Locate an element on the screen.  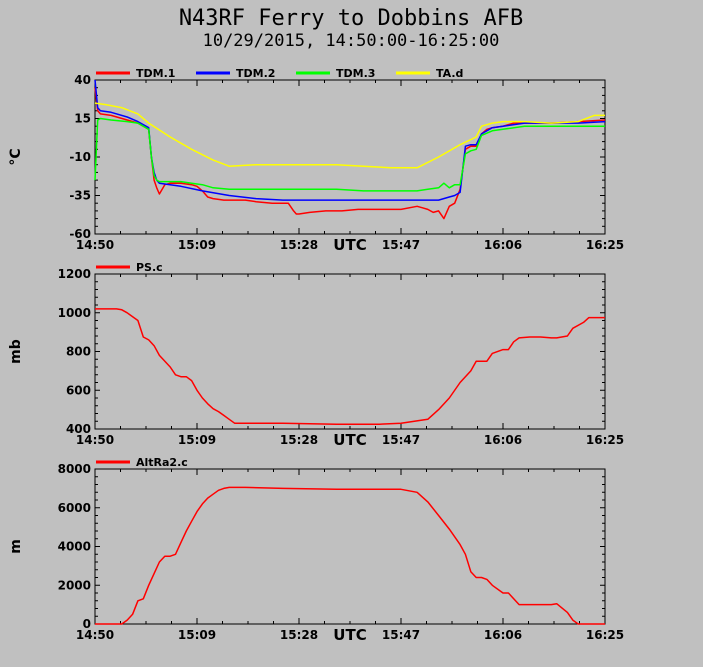
figure-subtitle: 10/29/2015, 14:50:00-16:25:00 is located at coordinates (351, 41).